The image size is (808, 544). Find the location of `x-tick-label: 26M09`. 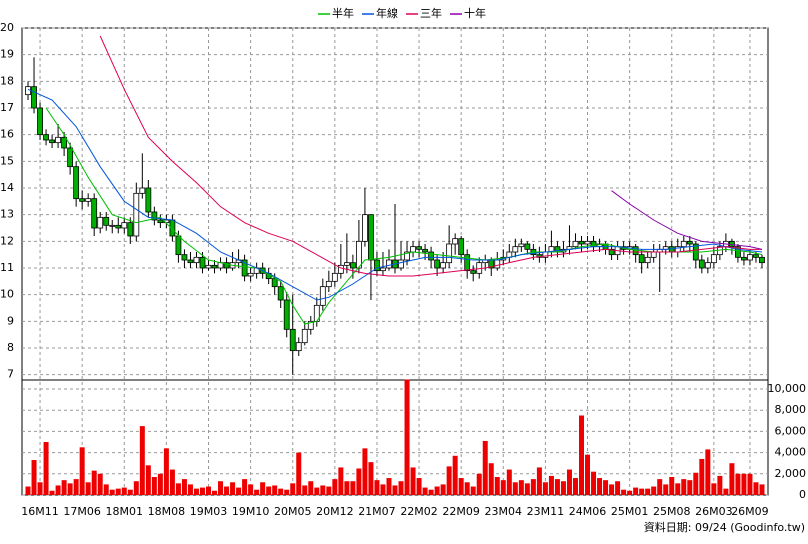

x-tick-label: 26M09 is located at coordinates (750, 511).